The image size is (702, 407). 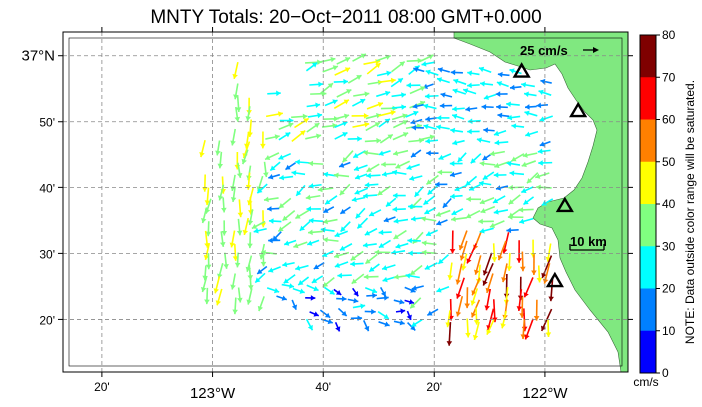 I want to click on colorbar: 80 70 60 50 40 30 20 10 0, so click(x=657, y=204).